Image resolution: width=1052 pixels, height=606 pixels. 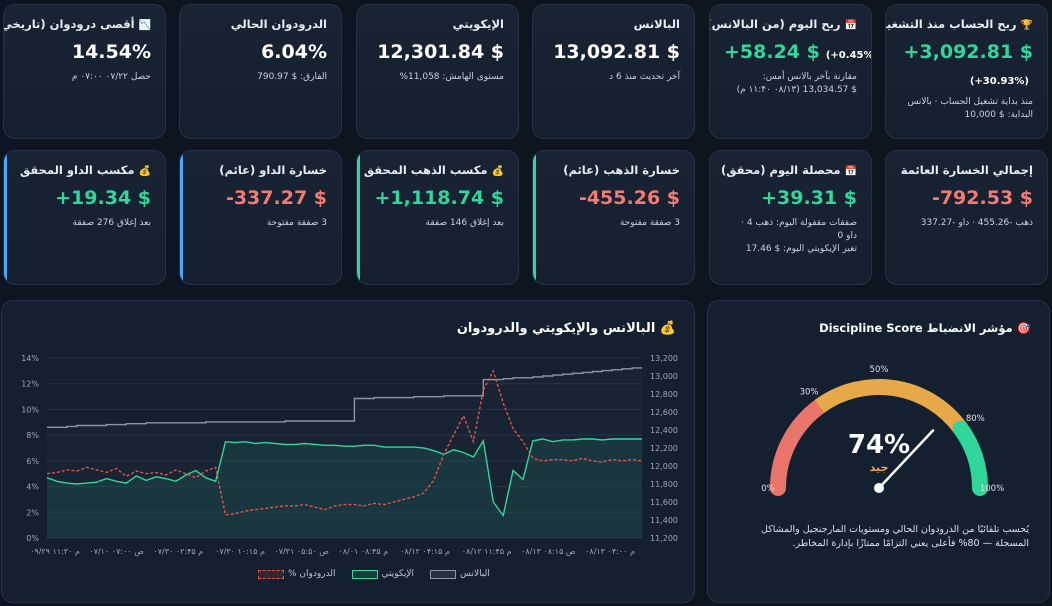 What do you see at coordinates (478, 24) in the screenshot?
I see `card-title: الإيكويتي` at bounding box center [478, 24].